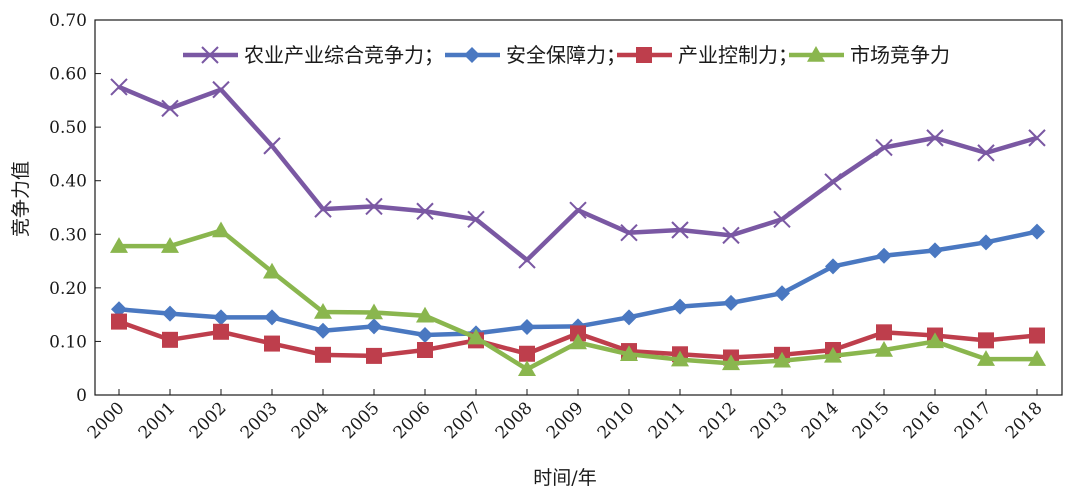 The image size is (1080, 491). What do you see at coordinates (900, 55) in the screenshot?
I see `legend-label: 市场竞争力` at bounding box center [900, 55].